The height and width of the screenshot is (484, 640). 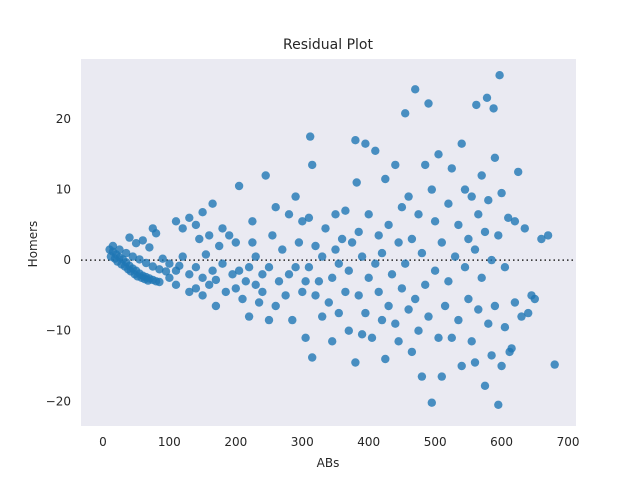 What do you see at coordinates (235, 442) in the screenshot?
I see `x-tick-label: 200` at bounding box center [235, 442].